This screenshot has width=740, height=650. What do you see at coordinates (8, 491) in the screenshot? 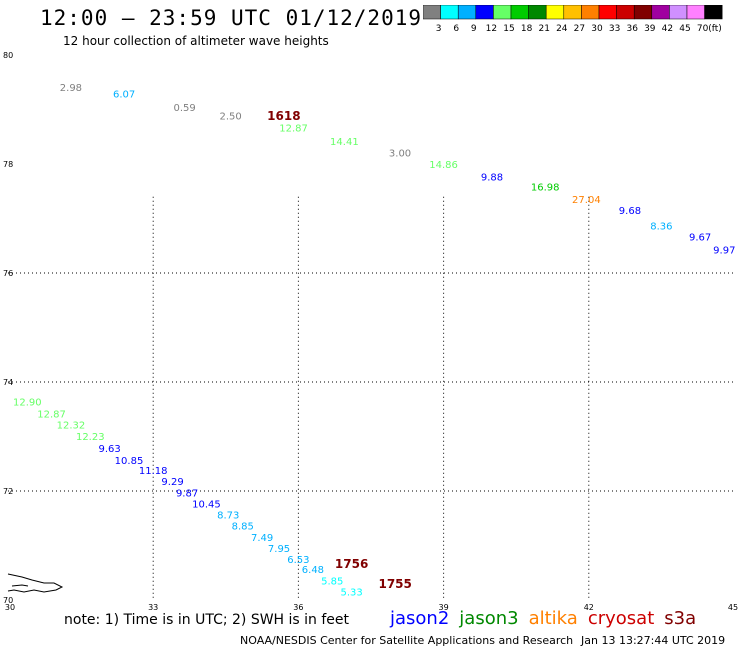
I see `latitude-tick-label: 72` at bounding box center [8, 491].